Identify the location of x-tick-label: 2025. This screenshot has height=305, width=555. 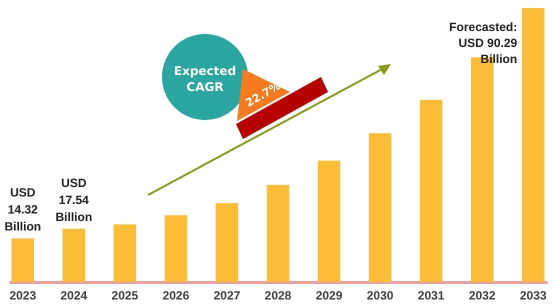
(125, 295).